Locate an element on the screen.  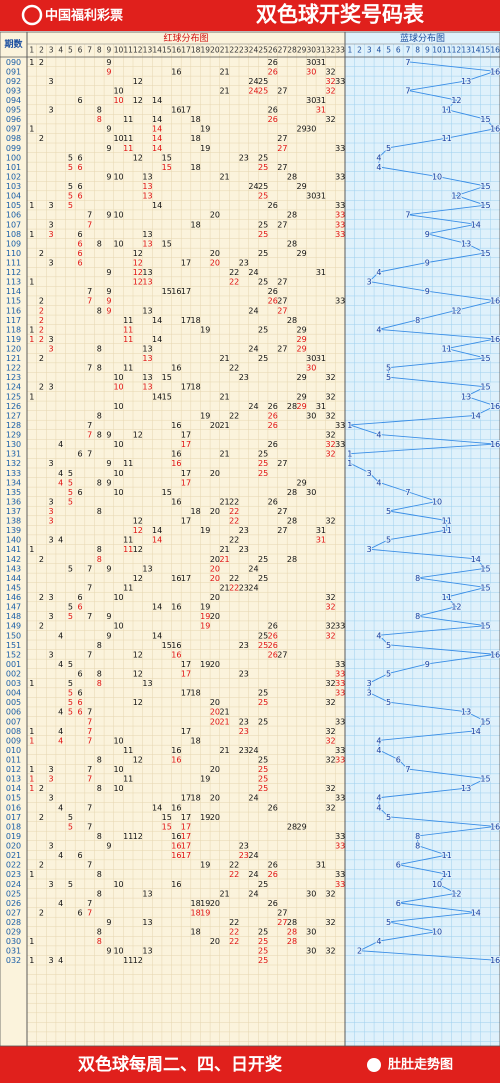
period-label: 091 is located at coordinates (13, 71).